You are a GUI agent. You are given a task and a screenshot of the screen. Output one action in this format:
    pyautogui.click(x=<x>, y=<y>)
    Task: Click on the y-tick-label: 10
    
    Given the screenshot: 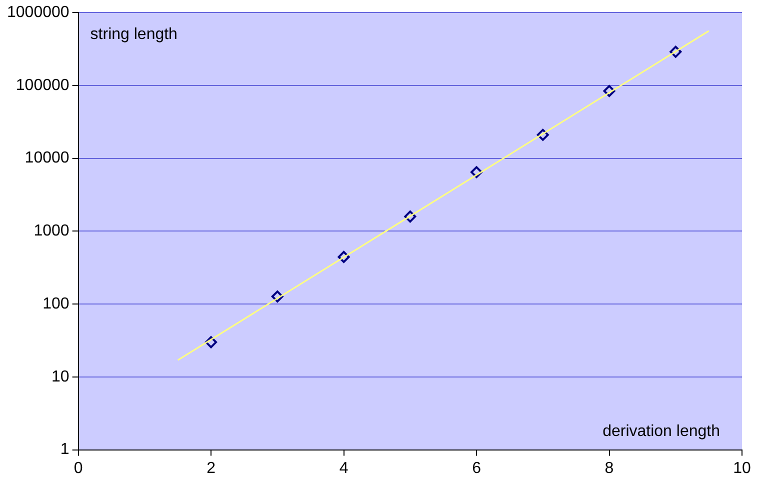 What is the action you would take?
    pyautogui.click(x=60, y=377)
    